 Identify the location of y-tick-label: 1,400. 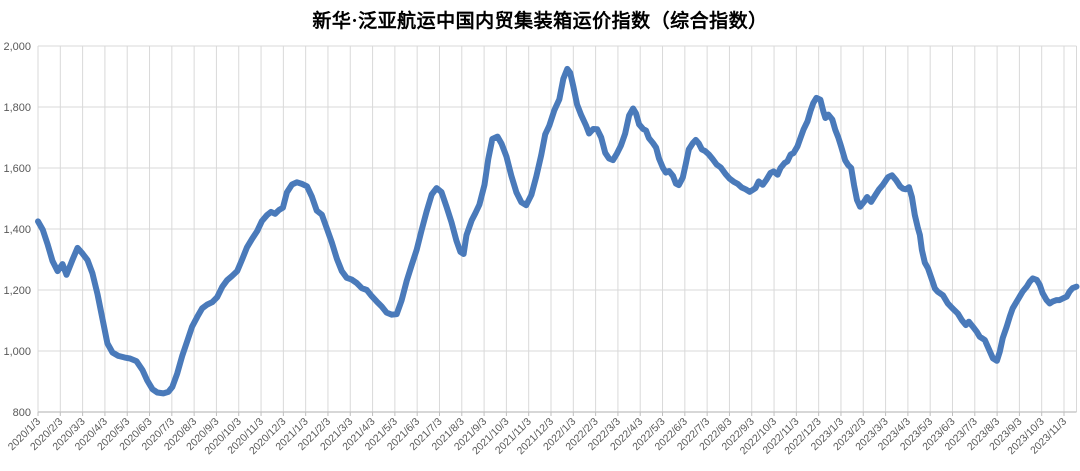
(17, 230).